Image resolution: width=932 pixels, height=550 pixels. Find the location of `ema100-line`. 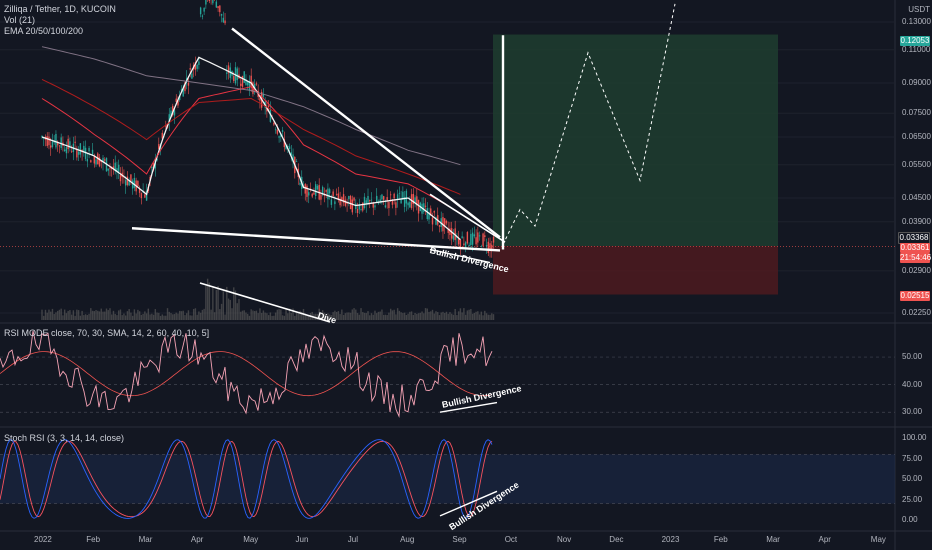

ema100-line is located at coordinates (251, 136).